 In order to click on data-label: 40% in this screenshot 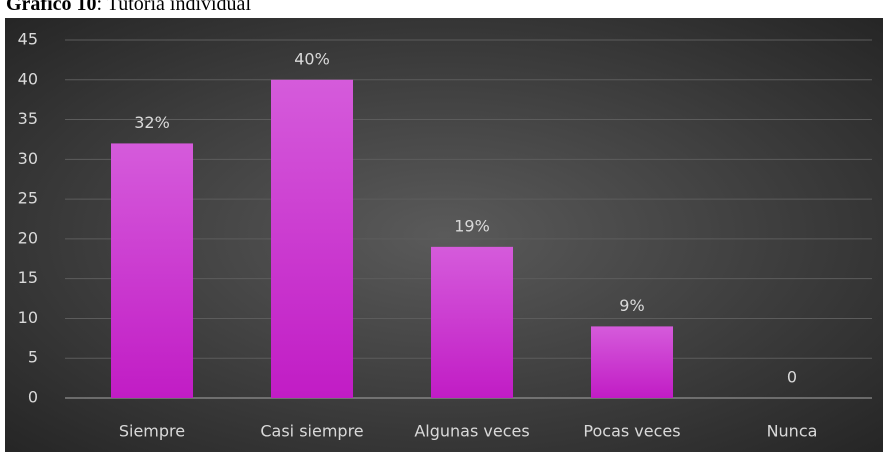, I will do `click(312, 58)`.